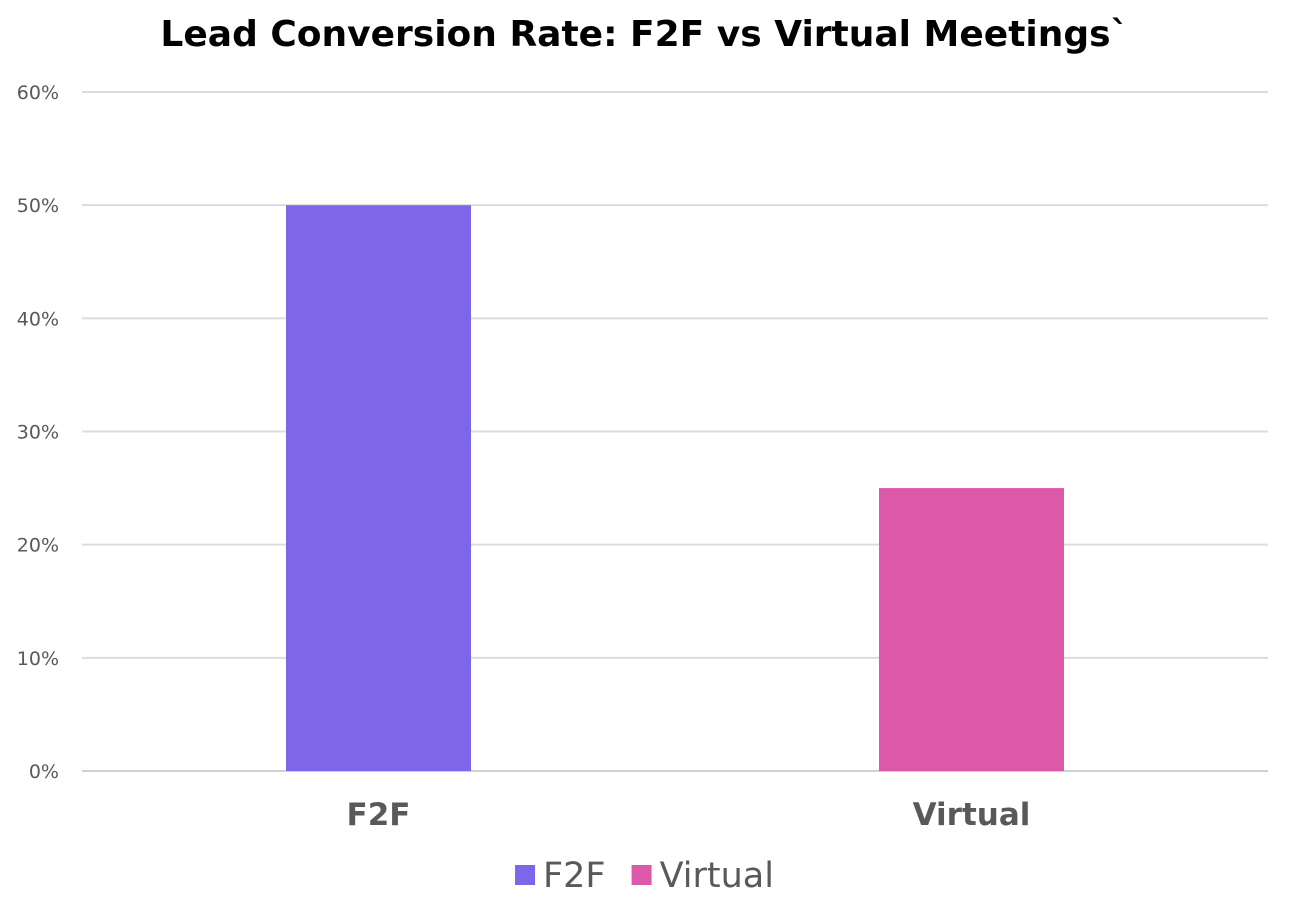 The height and width of the screenshot is (916, 1289). Describe the element at coordinates (38, 659) in the screenshot. I see `y-tick-label: 10%` at that location.